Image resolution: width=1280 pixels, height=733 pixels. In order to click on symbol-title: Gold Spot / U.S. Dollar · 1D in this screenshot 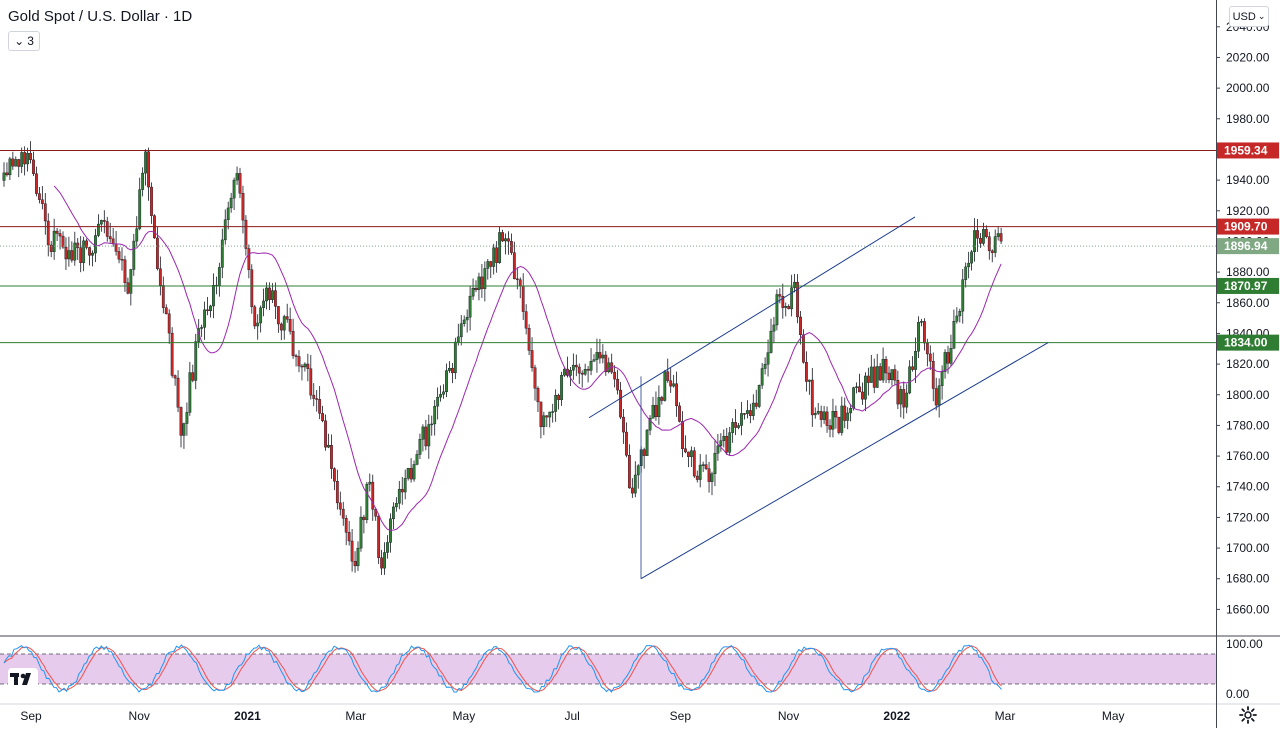, I will do `click(100, 16)`.